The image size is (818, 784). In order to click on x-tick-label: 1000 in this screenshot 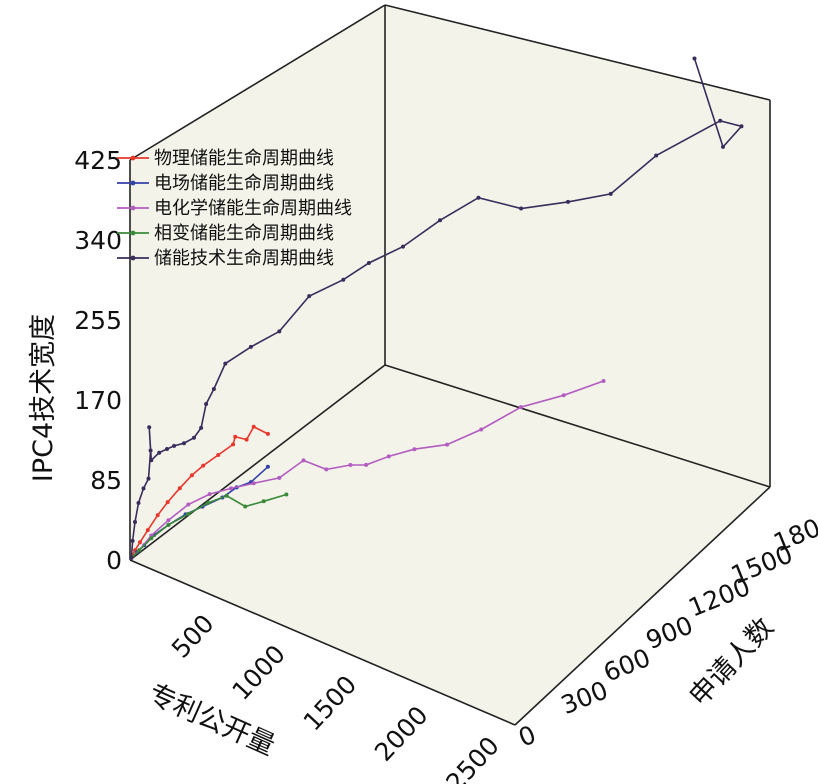, I will do `click(258, 672)`.